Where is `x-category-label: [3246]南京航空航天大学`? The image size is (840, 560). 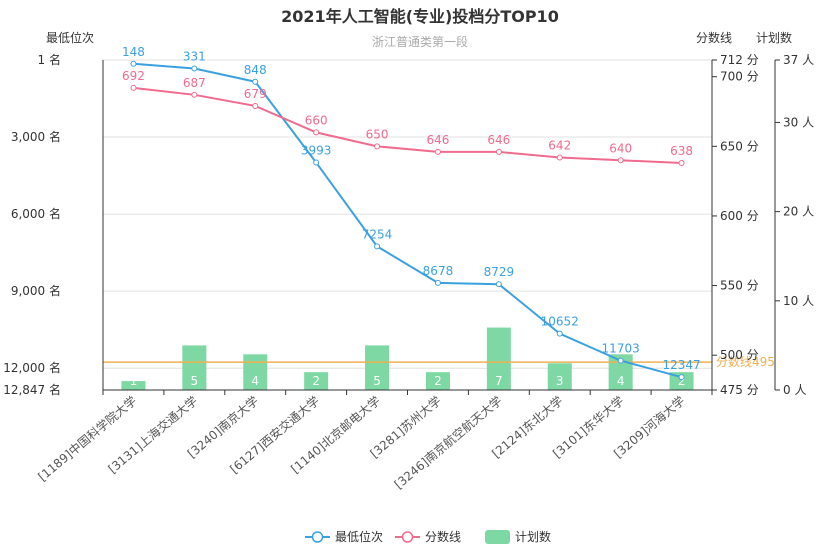
x-category-label: [3246]南京航空航天大学 is located at coordinates (448, 442).